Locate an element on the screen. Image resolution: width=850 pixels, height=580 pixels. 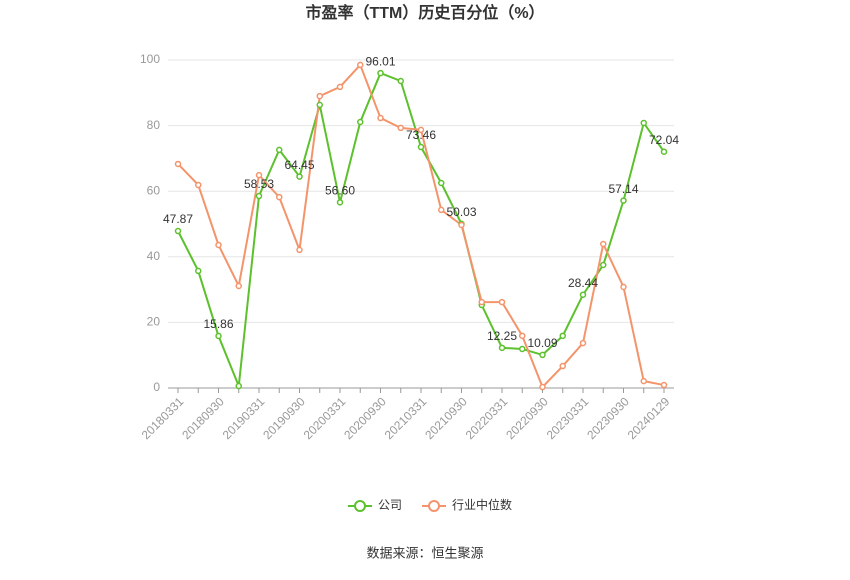
data-label: 72.04 is located at coordinates (664, 140).